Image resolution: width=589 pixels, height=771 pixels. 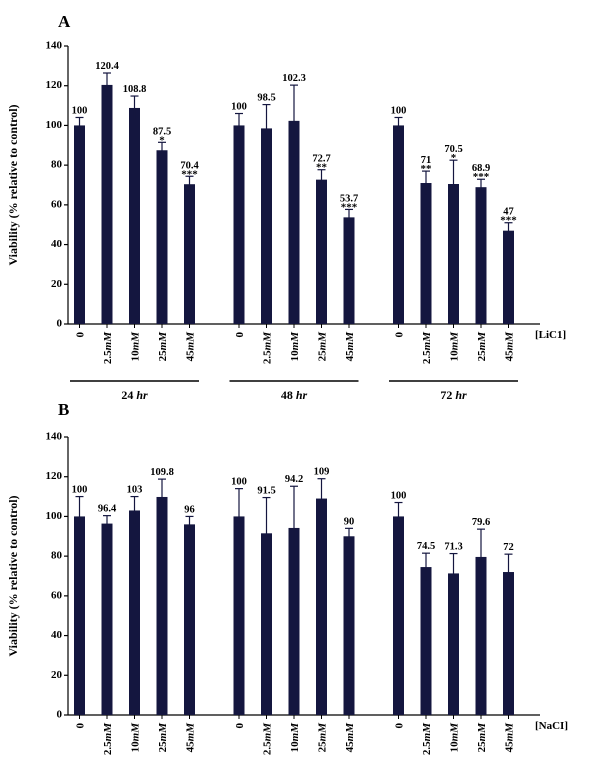 I want to click on value-label: 108.8, so click(x=135, y=89).